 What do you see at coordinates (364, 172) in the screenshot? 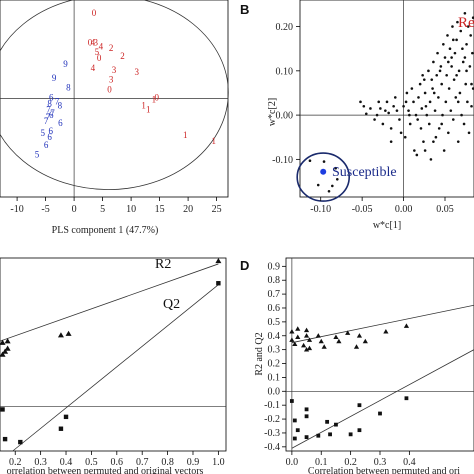
I see `susceptible-label: Susceptible` at bounding box center [364, 172].